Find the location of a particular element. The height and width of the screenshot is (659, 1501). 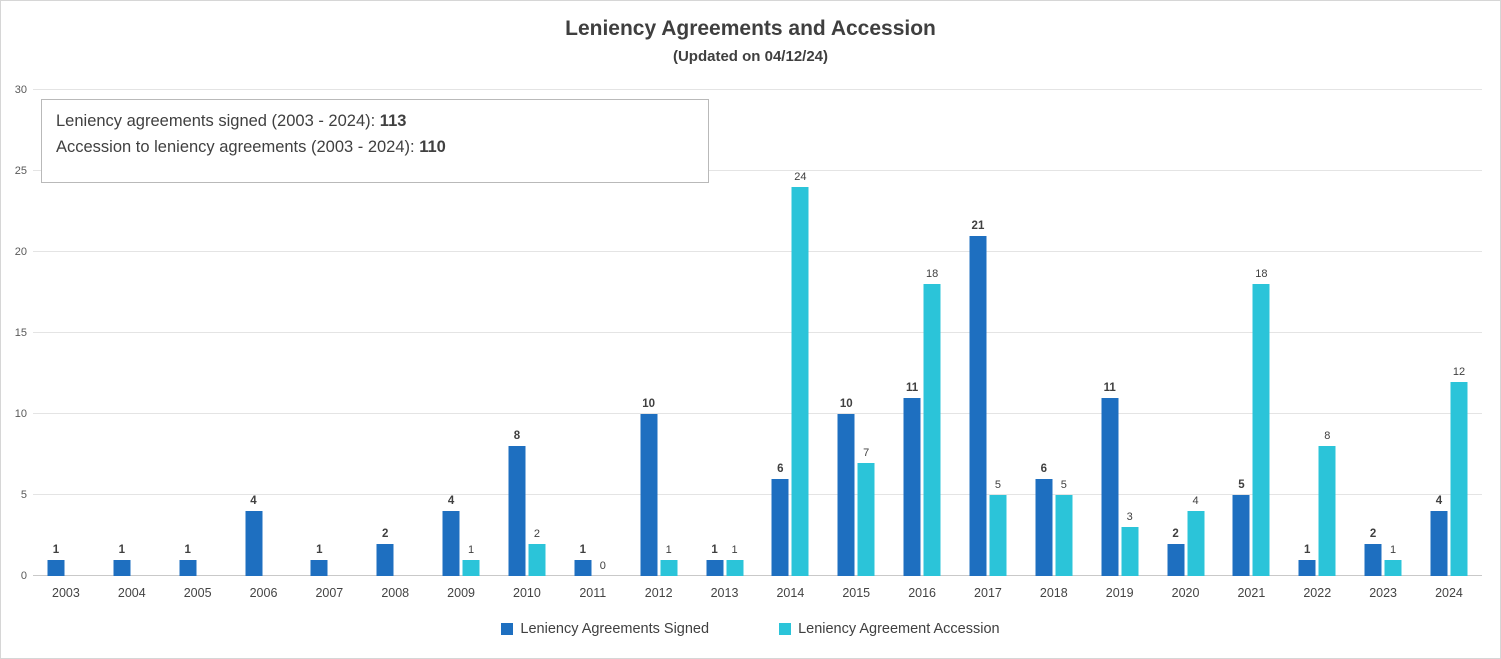

bar-slot-signed-2013: 1 is located at coordinates (715, 333).